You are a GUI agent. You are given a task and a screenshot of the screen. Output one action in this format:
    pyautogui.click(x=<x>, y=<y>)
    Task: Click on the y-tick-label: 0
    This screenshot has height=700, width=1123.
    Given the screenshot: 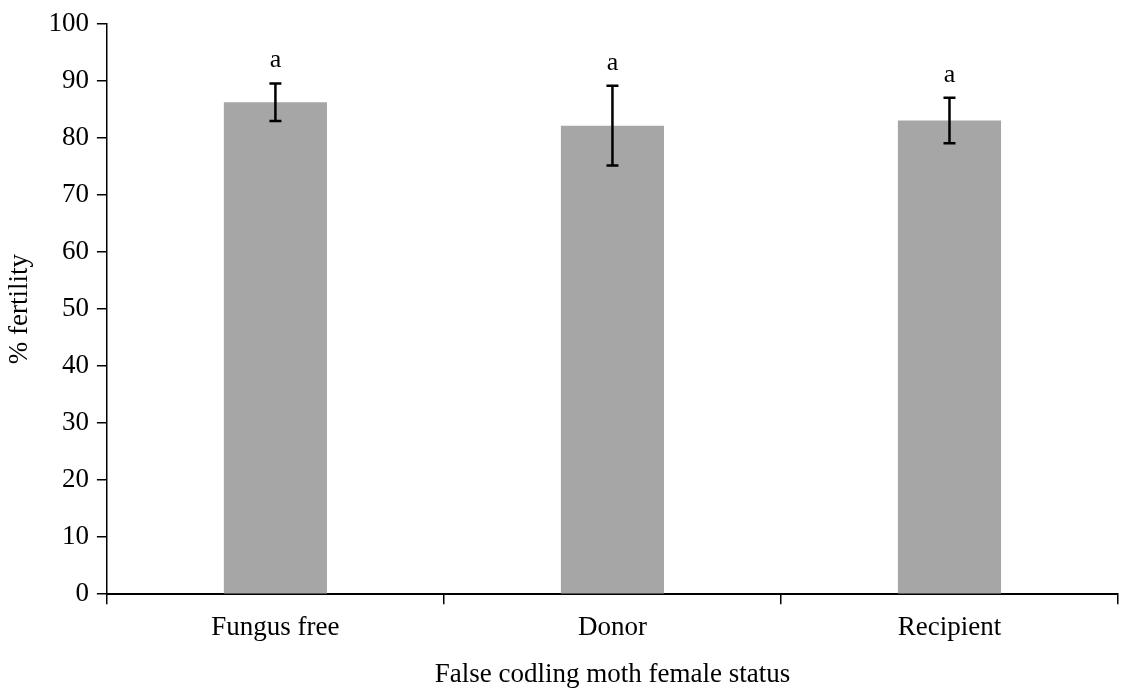 What is the action you would take?
    pyautogui.click(x=82, y=592)
    